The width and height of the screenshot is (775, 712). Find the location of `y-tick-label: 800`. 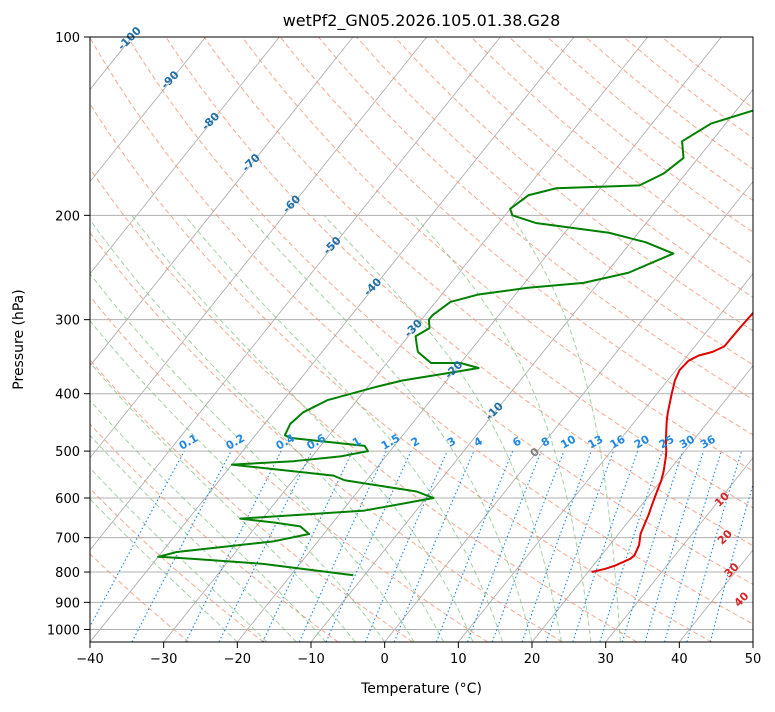

y-tick-label: 800 is located at coordinates (67, 573).